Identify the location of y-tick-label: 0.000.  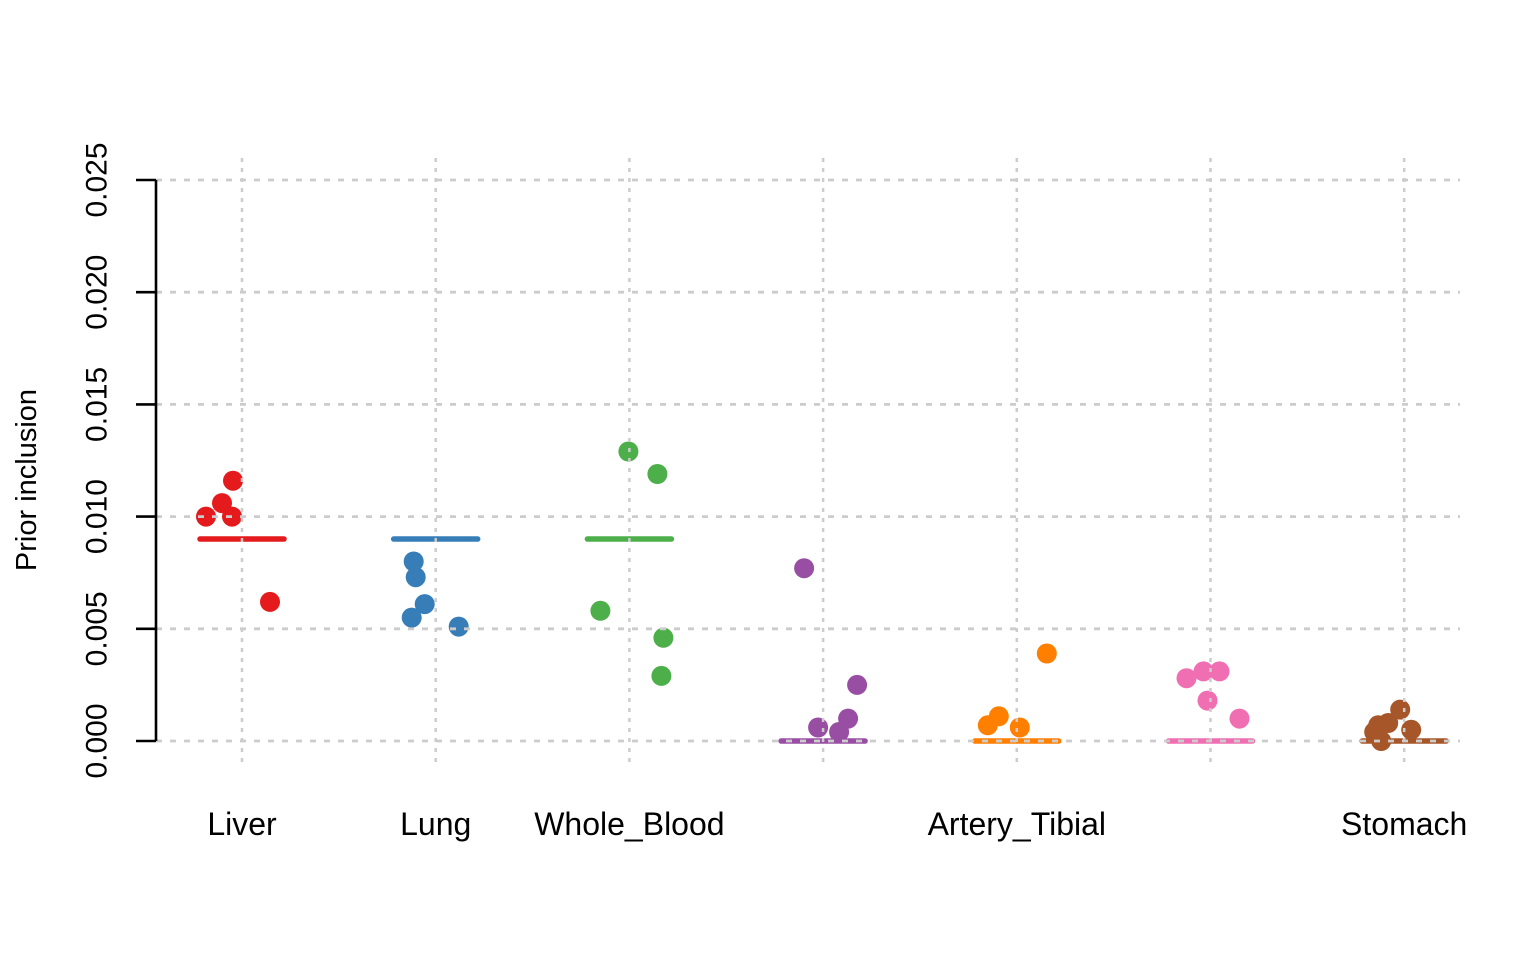
(97, 740).